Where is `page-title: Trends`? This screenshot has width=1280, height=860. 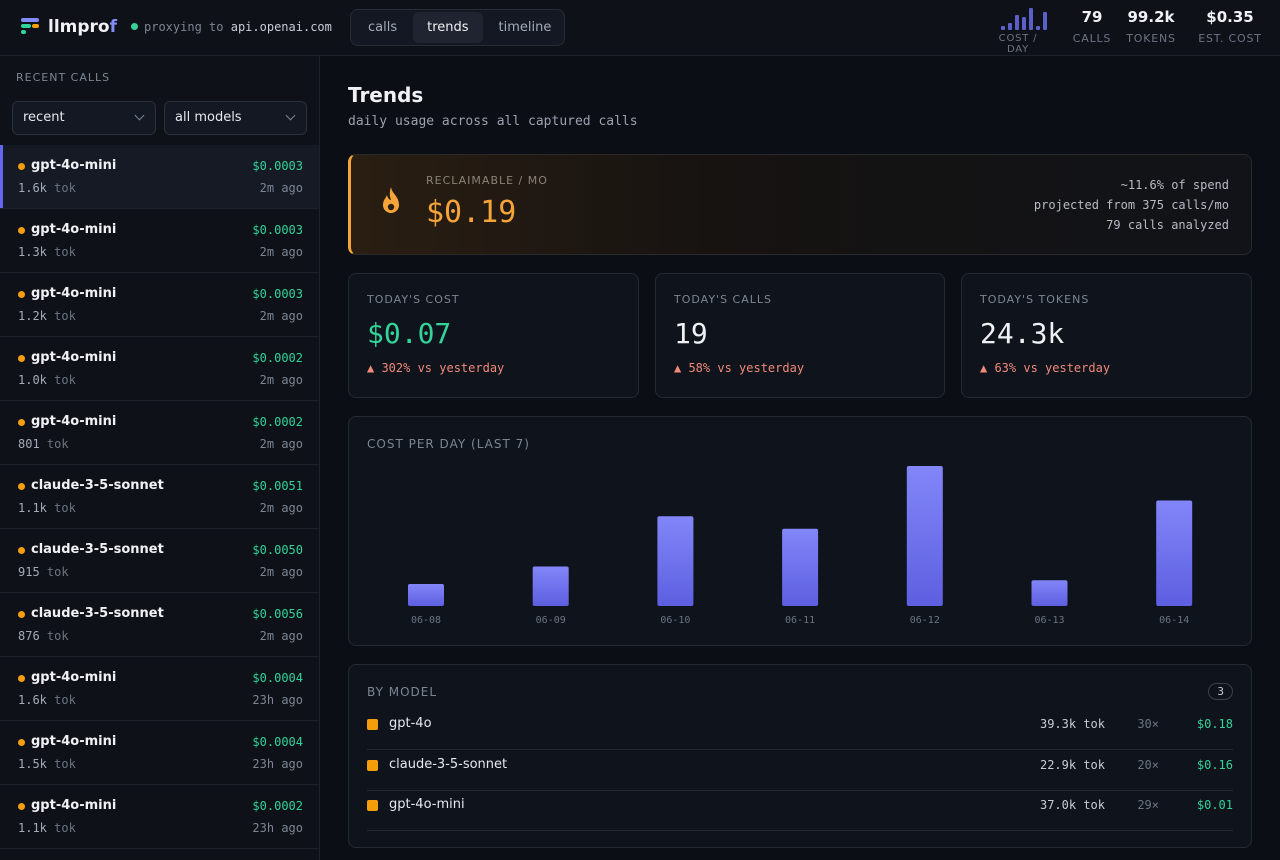 page-title: Trends is located at coordinates (386, 95).